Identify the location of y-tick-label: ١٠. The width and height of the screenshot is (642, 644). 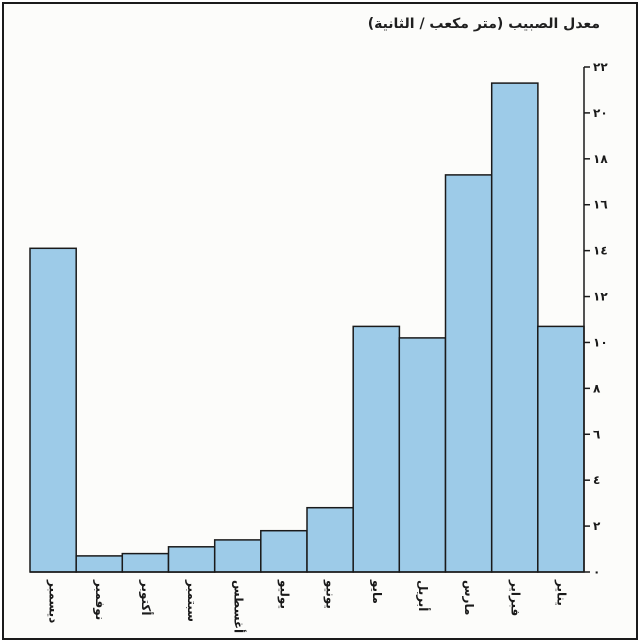
(600, 342).